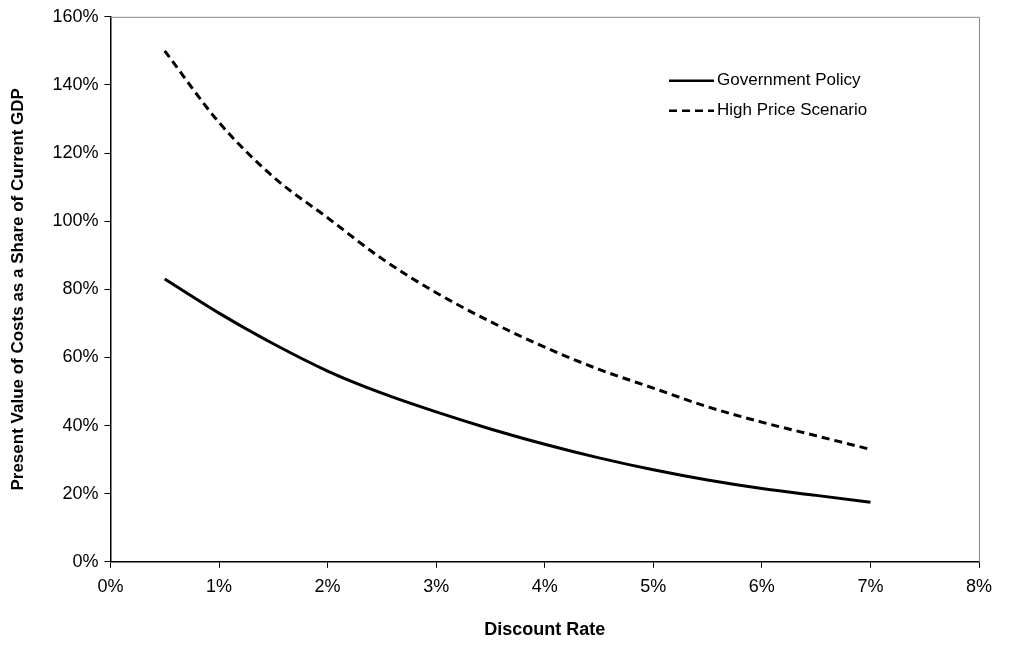 This screenshot has width=1019, height=653. What do you see at coordinates (545, 629) in the screenshot?
I see `x-axis-title: Discount Rate` at bounding box center [545, 629].